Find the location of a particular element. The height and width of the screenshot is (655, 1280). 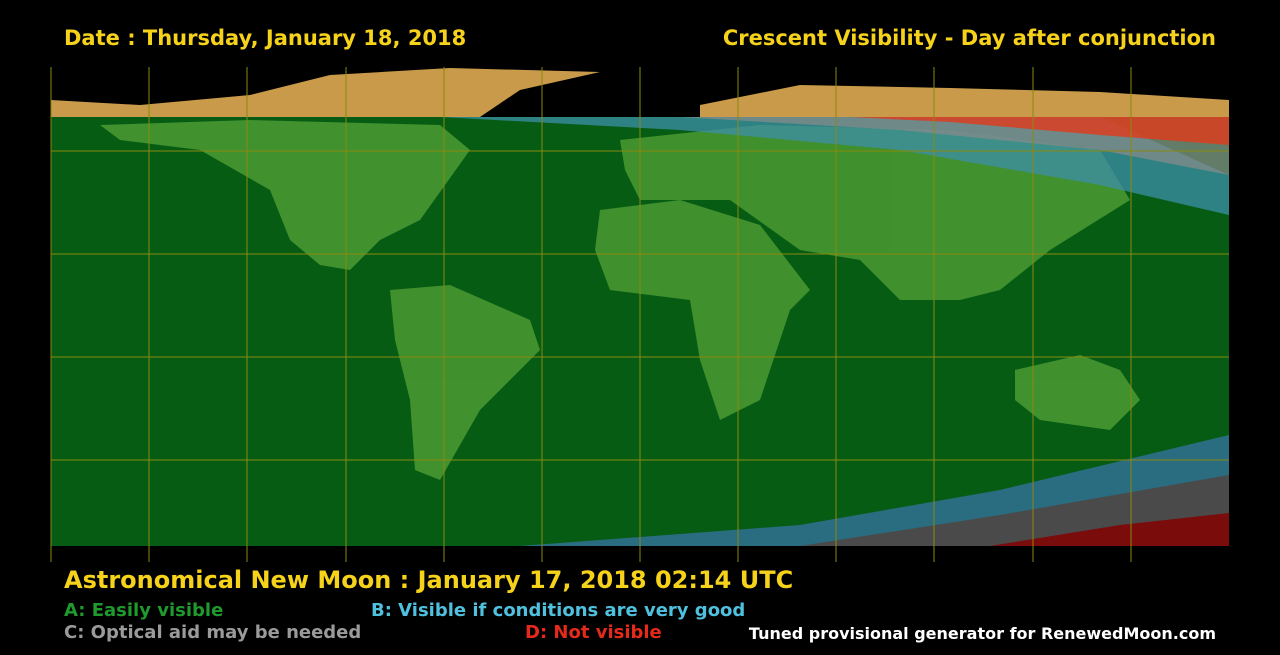

legend-item: C: Optical aid may be needed is located at coordinates (213, 632).